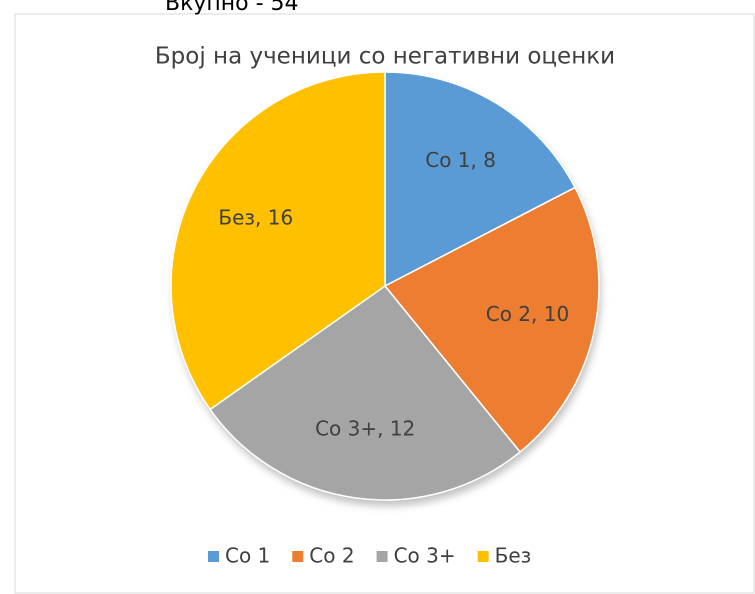 The height and width of the screenshot is (594, 755). Describe the element at coordinates (331, 556) in the screenshot. I see `legend-label: Со 2` at that location.